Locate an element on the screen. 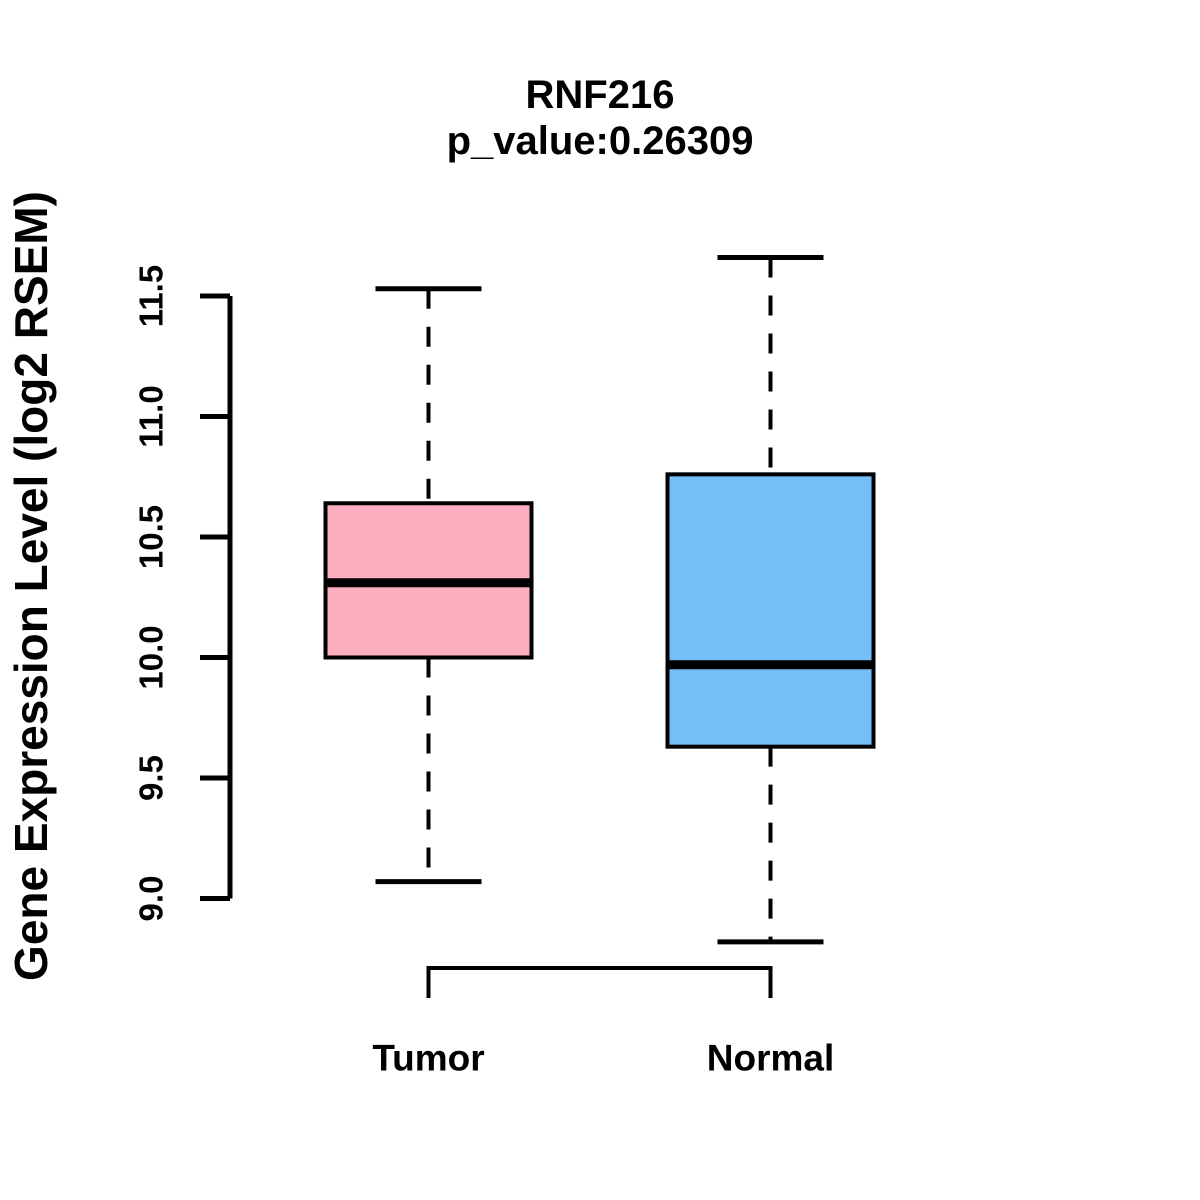 The width and height of the screenshot is (1200, 1200). y-tick-label: 10.5 is located at coordinates (151, 537).